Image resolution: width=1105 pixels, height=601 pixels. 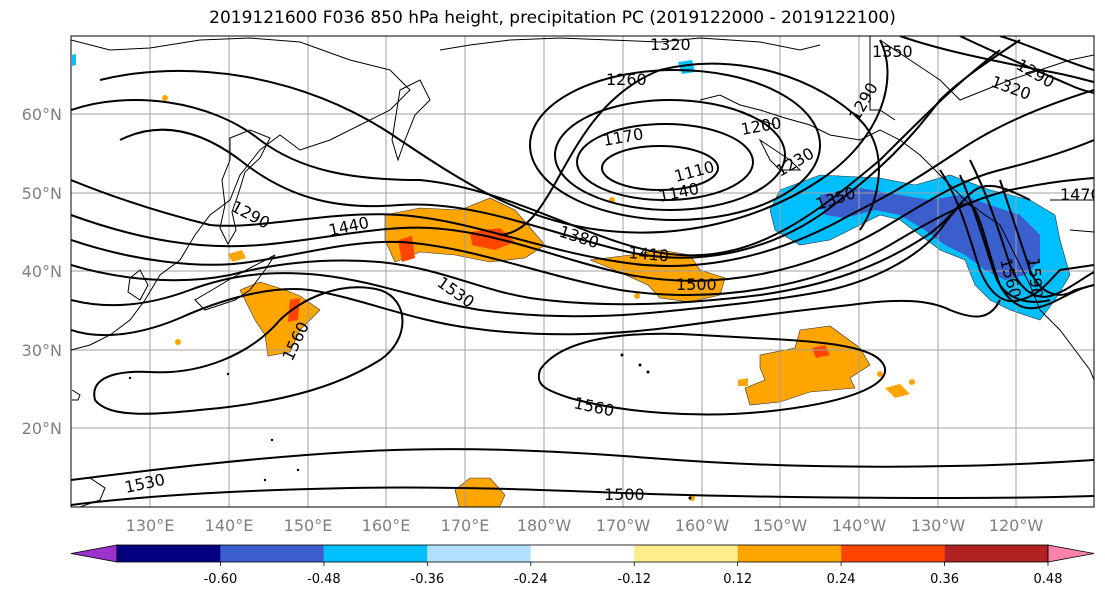 What do you see at coordinates (324, 579) in the screenshot?
I see `colorbar-tick-label: -0.48` at bounding box center [324, 579].